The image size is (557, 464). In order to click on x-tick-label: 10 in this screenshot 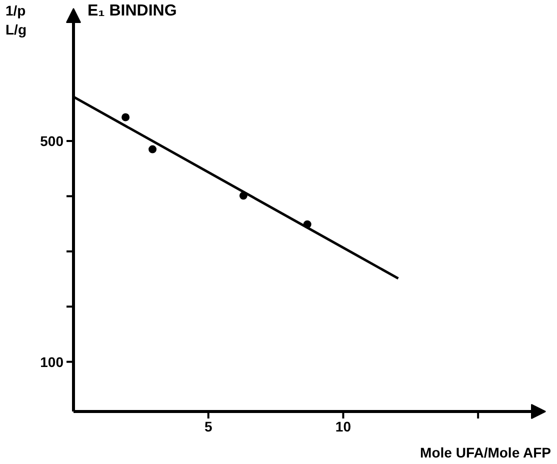, I will do `click(343, 426)`.